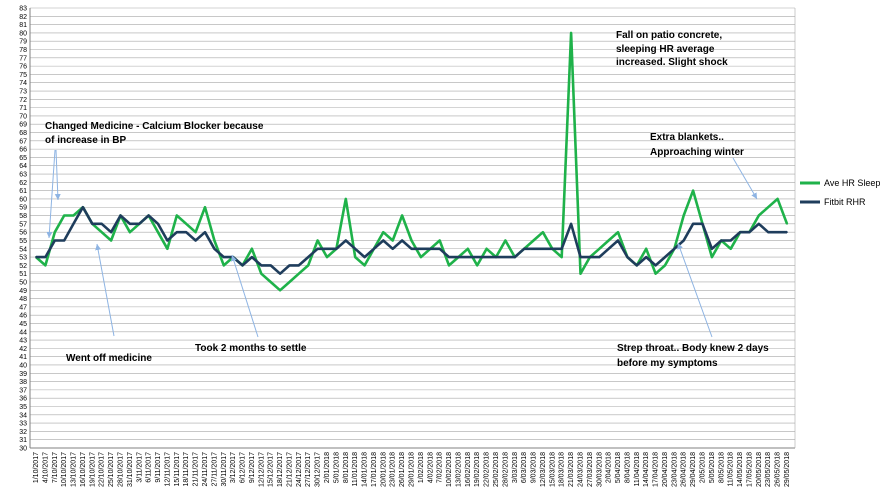  I want to click on x-tick-label: 11/01/2018, so click(355, 469).